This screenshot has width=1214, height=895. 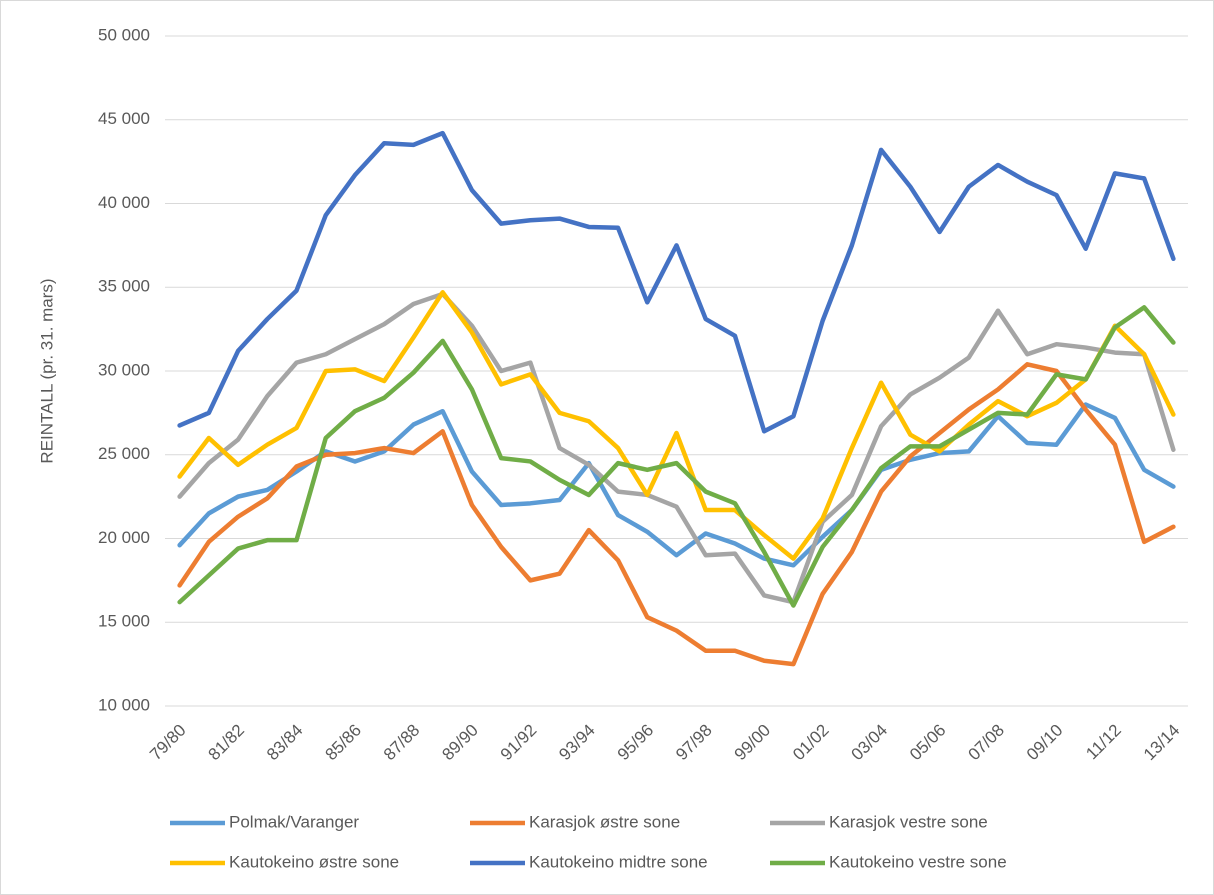 I want to click on y-axis-label: REINTALL (pr. 31. mars), so click(x=46, y=370).